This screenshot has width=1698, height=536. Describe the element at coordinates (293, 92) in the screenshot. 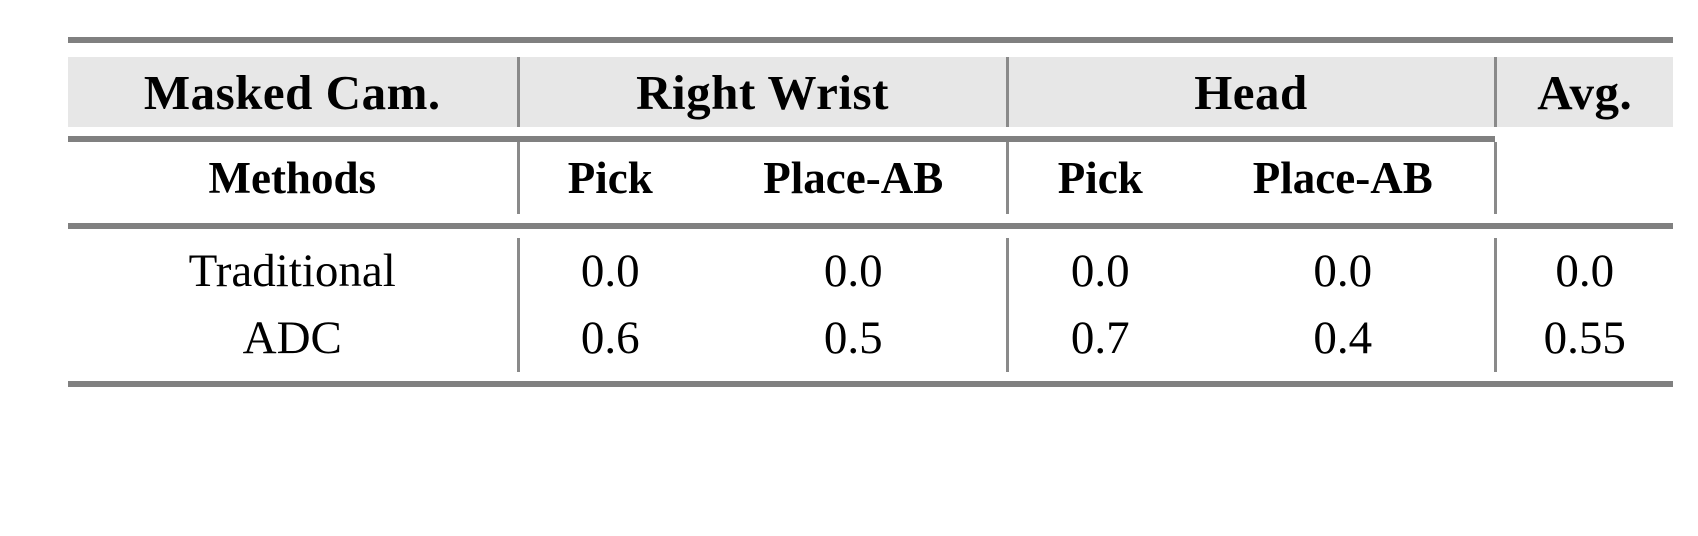

I see `group-header-masked-cam: Masked Cam.` at that location.